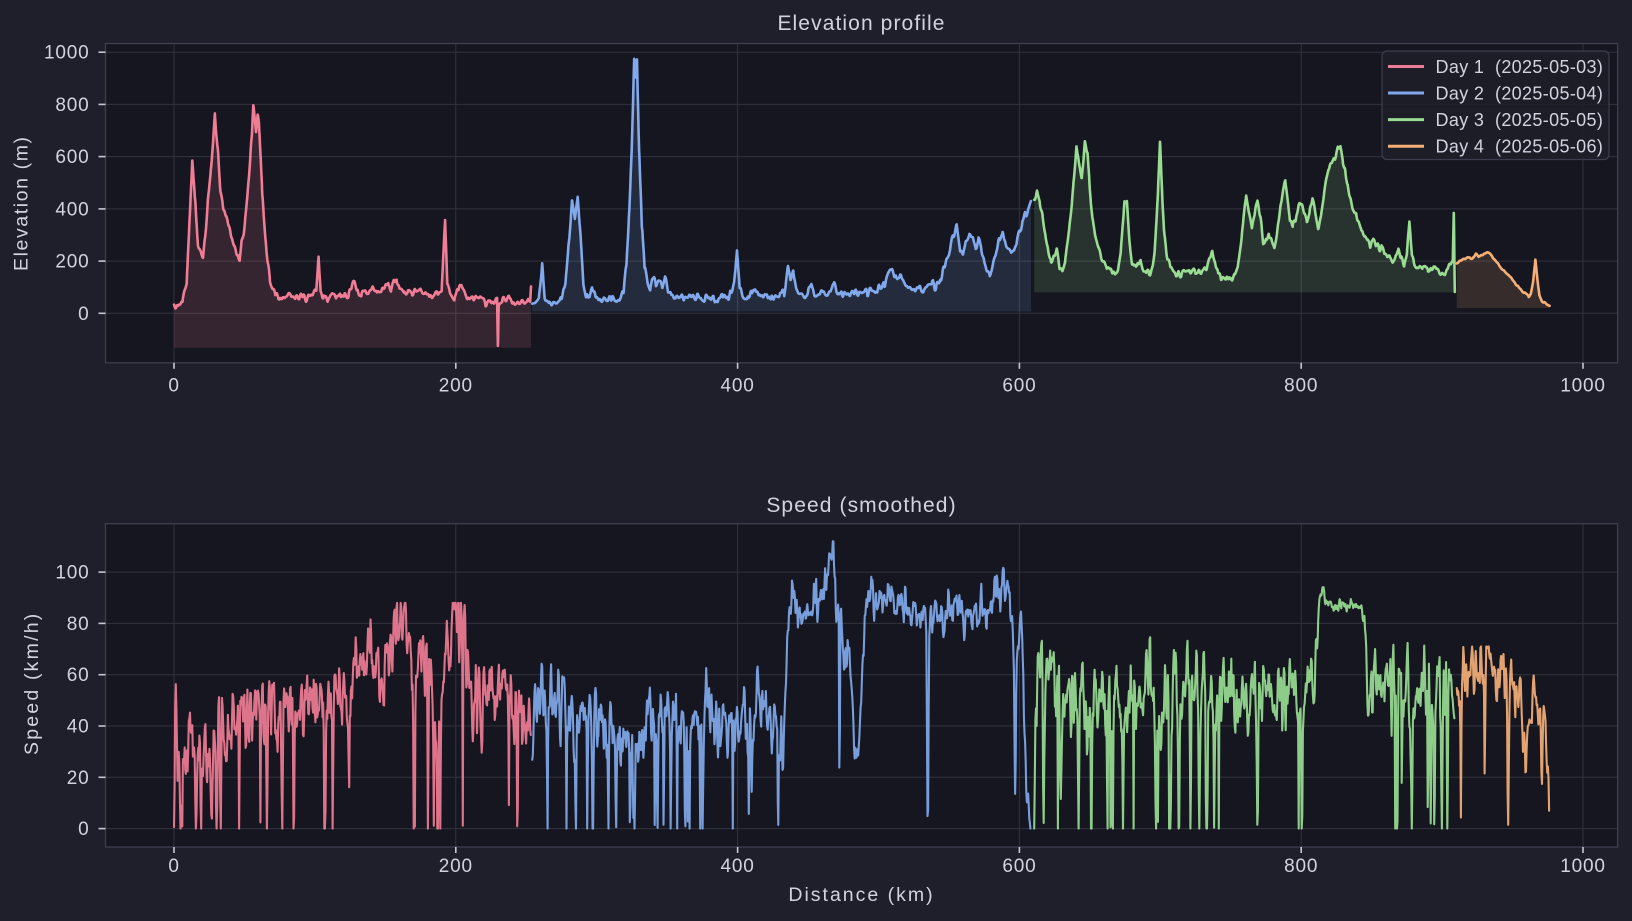 Image resolution: width=1632 pixels, height=921 pixels. What do you see at coordinates (22, 203) in the screenshot?
I see `svg-text: Elevation (m)` at bounding box center [22, 203].